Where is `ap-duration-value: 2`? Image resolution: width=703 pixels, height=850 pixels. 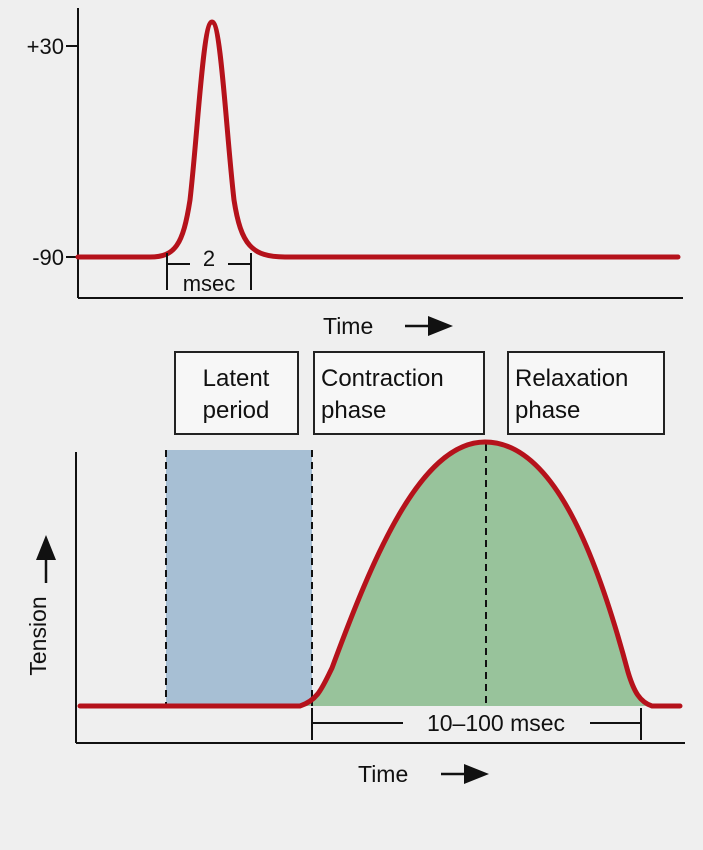 ap-duration-value: 2 is located at coordinates (209, 258).